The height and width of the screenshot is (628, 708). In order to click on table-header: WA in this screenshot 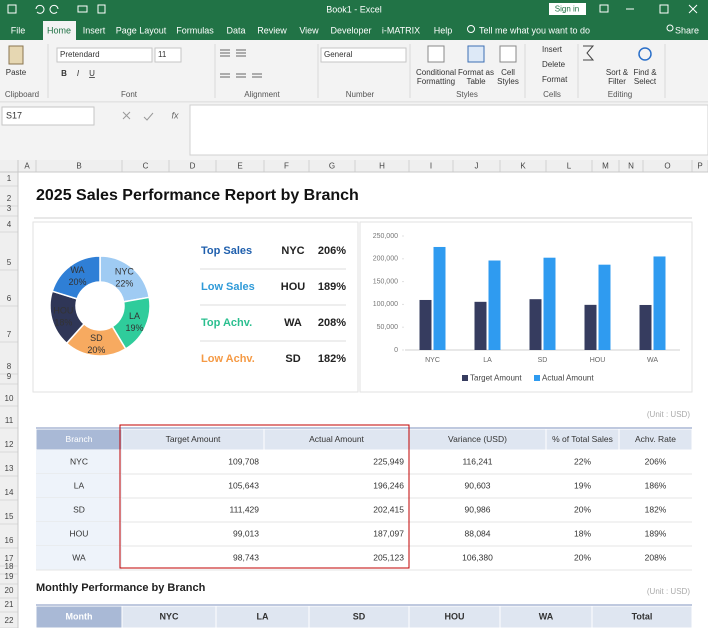, I will do `click(546, 616)`.